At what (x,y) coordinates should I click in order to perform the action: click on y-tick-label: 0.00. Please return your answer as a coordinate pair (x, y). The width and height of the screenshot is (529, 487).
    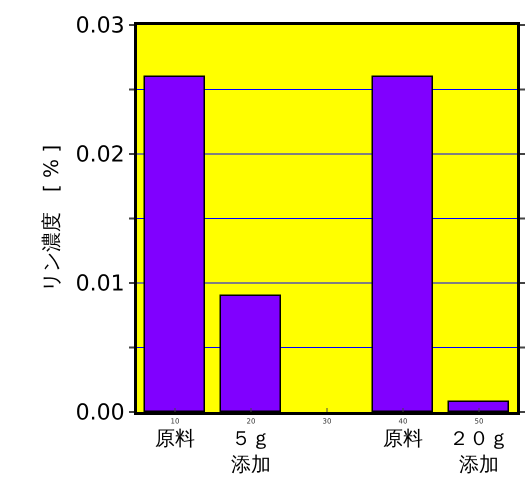
    Looking at the image, I should click on (100, 413).